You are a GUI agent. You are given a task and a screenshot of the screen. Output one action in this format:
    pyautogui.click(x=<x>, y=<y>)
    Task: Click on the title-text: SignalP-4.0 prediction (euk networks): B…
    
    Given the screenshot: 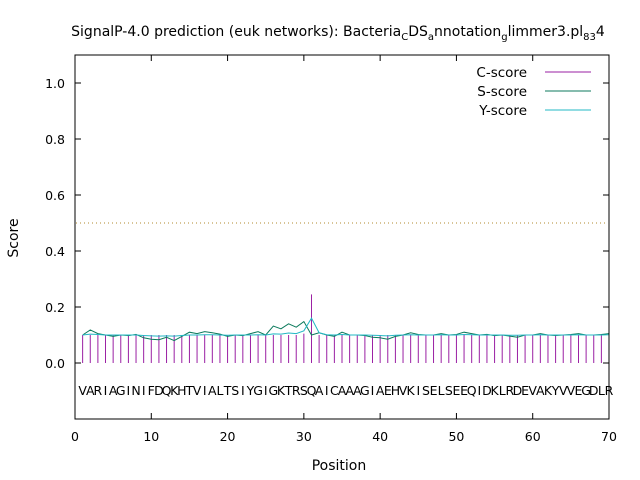 What is the action you would take?
    pyautogui.click(x=236, y=32)
    